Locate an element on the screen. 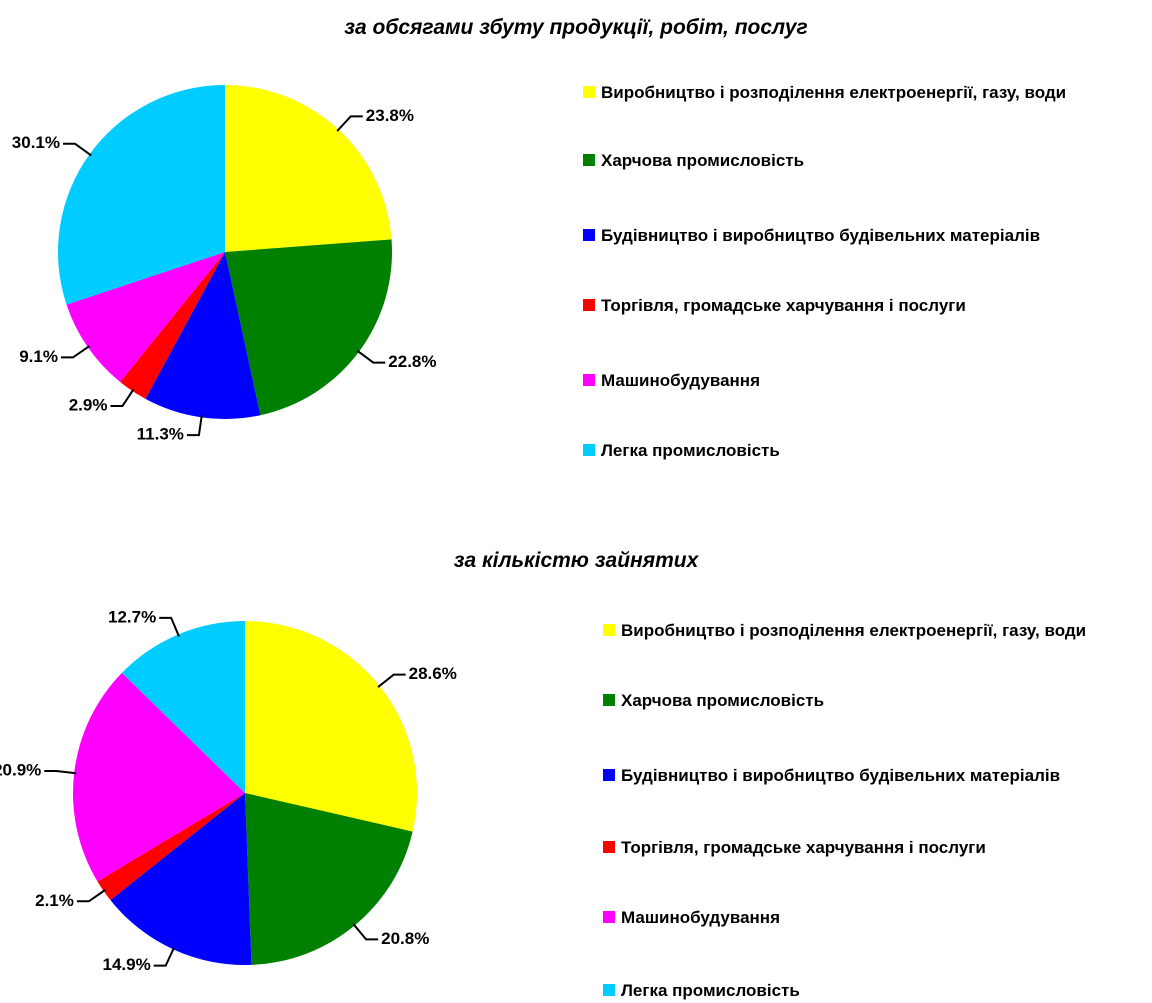 This screenshot has width=1152, height=1003. data-label: 20.8% is located at coordinates (405, 938).